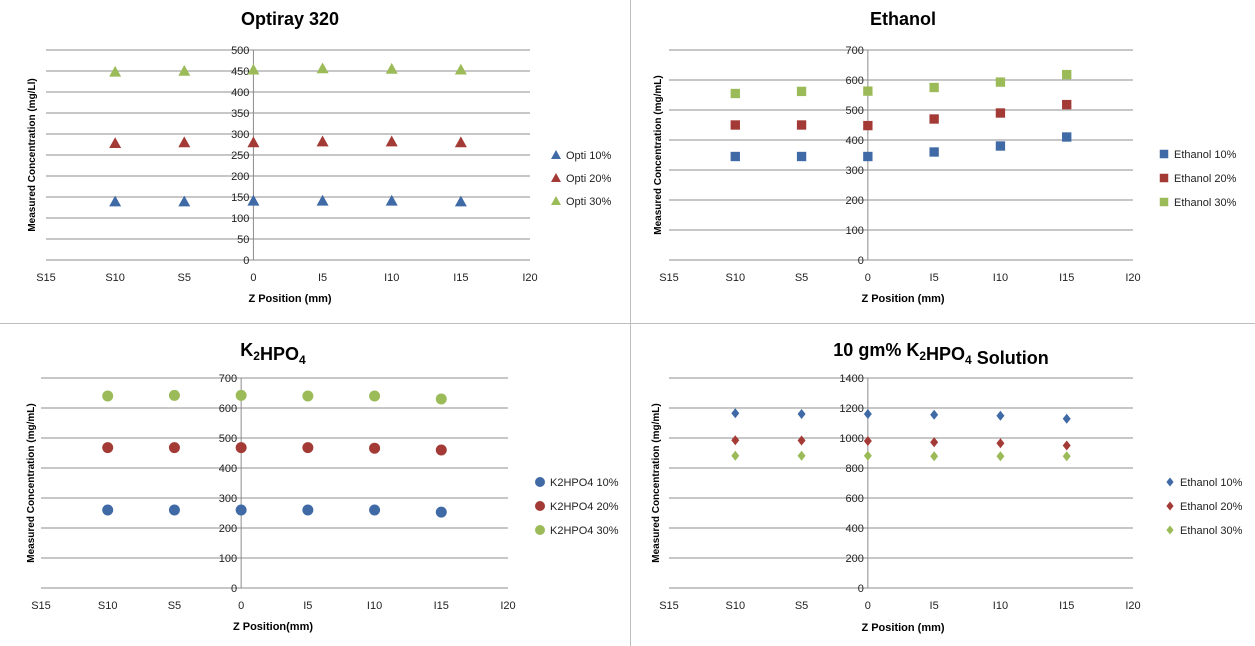 Image resolution: width=1255 pixels, height=646 pixels. What do you see at coordinates (1211, 507) in the screenshot?
I see `legend-entry: Ethanol 20%` at bounding box center [1211, 507].